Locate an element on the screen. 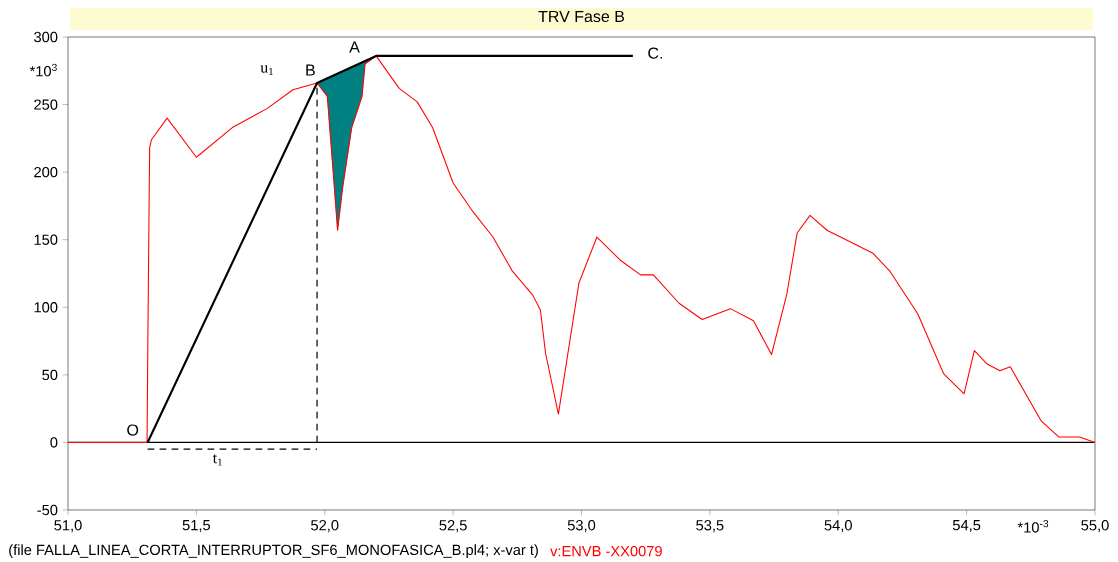  chart-title: TRV Fase B is located at coordinates (581, 16).